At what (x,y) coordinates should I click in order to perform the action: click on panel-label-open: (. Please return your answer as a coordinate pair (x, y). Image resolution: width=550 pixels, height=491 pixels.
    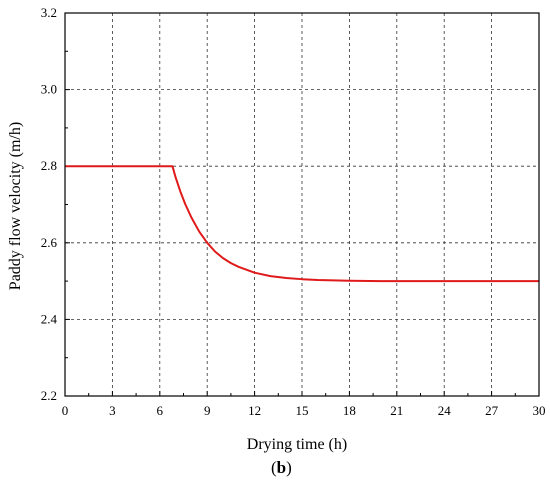
    Looking at the image, I should click on (274, 467).